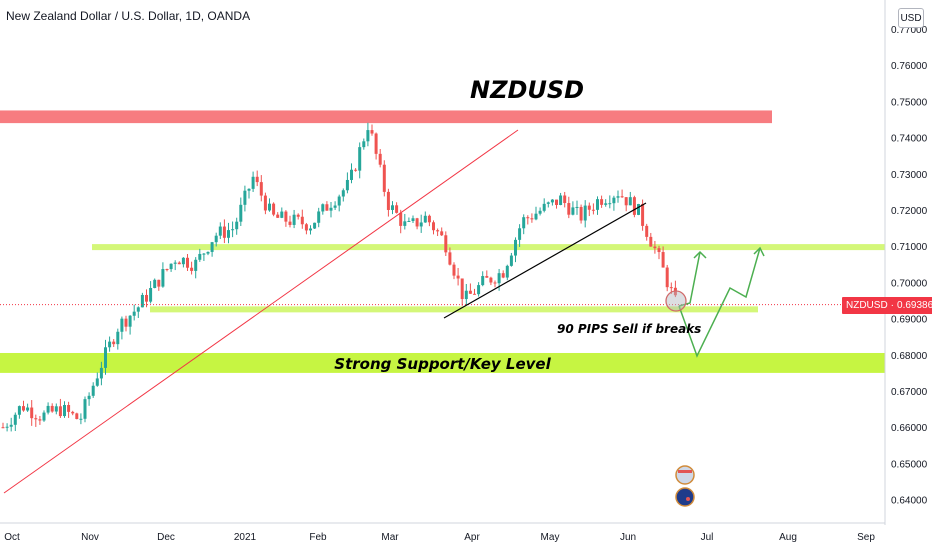 This screenshot has height=555, width=932. What do you see at coordinates (759, 251) in the screenshot?
I see `projection-arrow-down` at bounding box center [759, 251].